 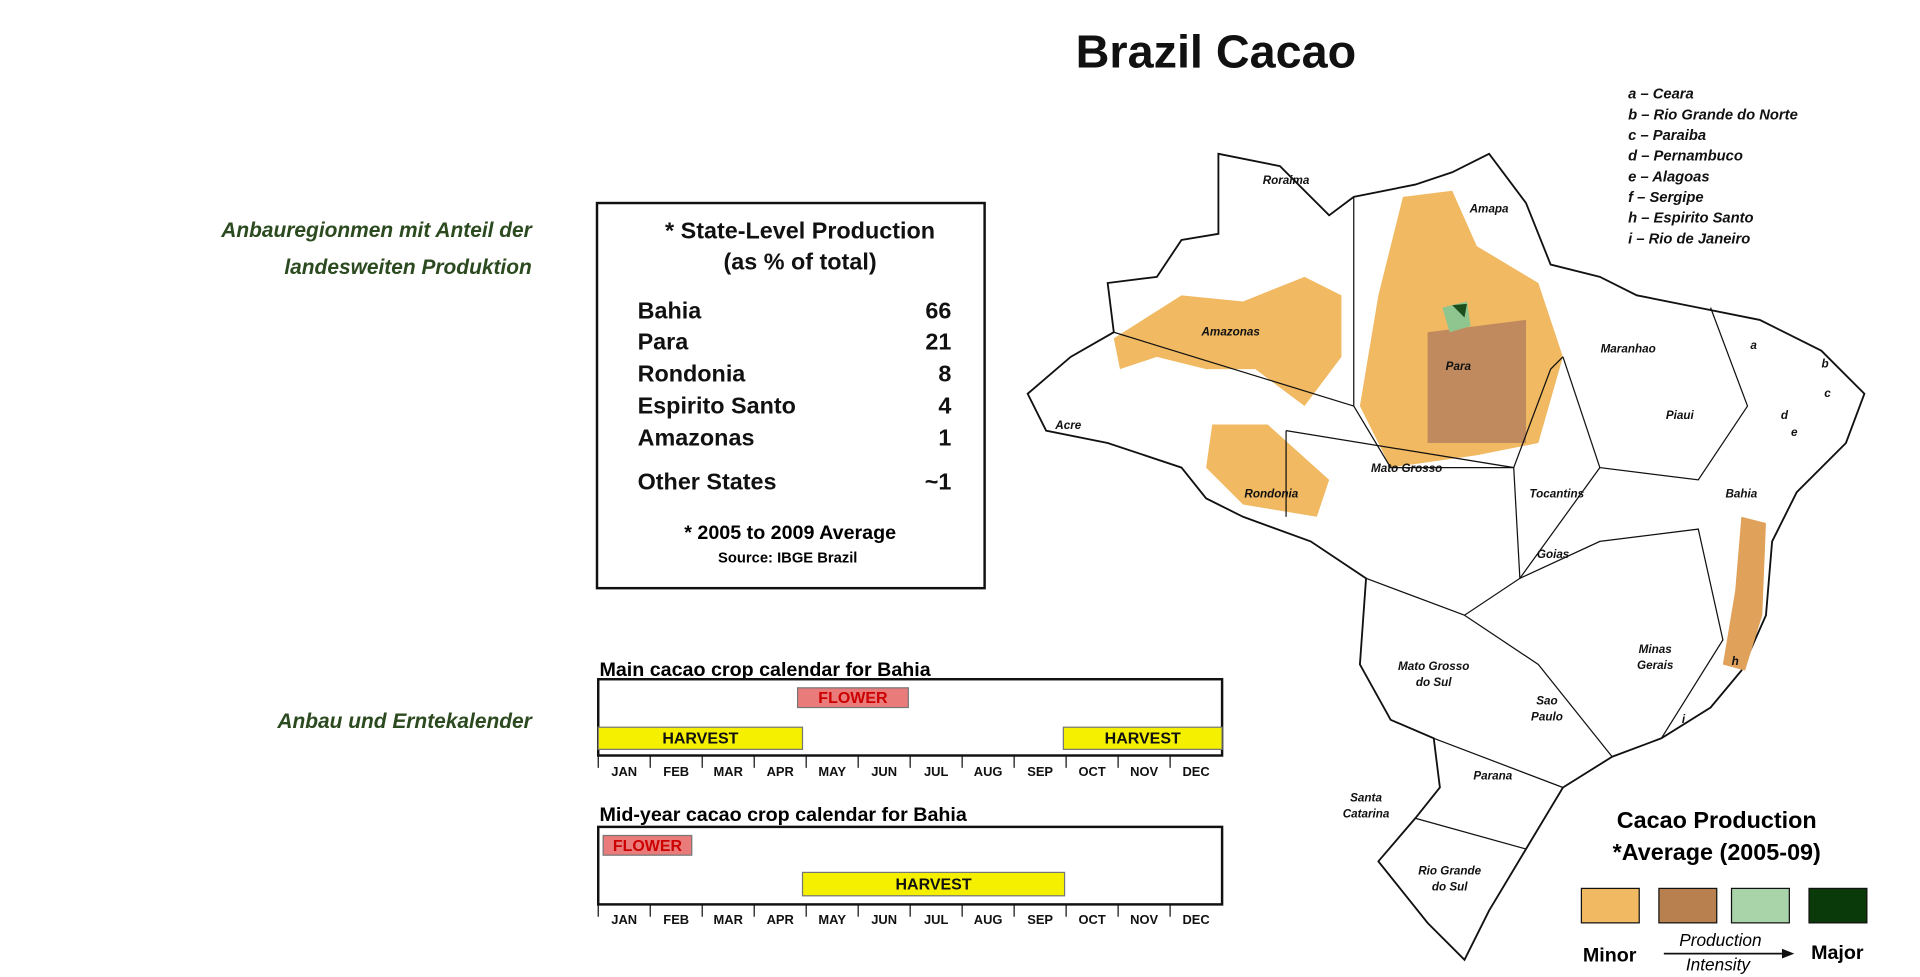 I want to click on state-label: Sao, so click(x=1546, y=700).